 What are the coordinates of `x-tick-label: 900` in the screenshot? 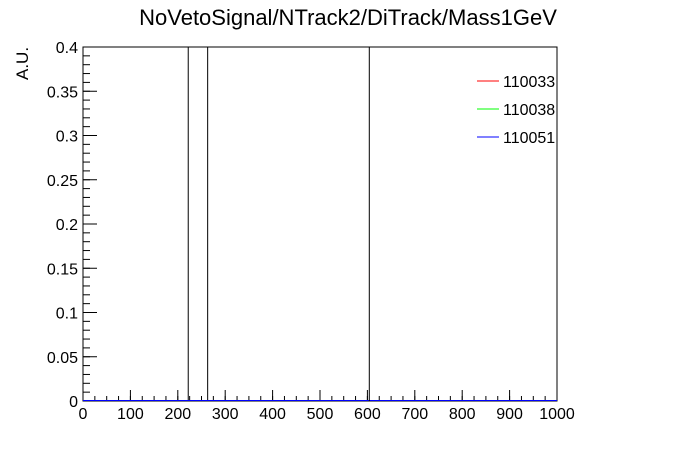 It's located at (509, 414).